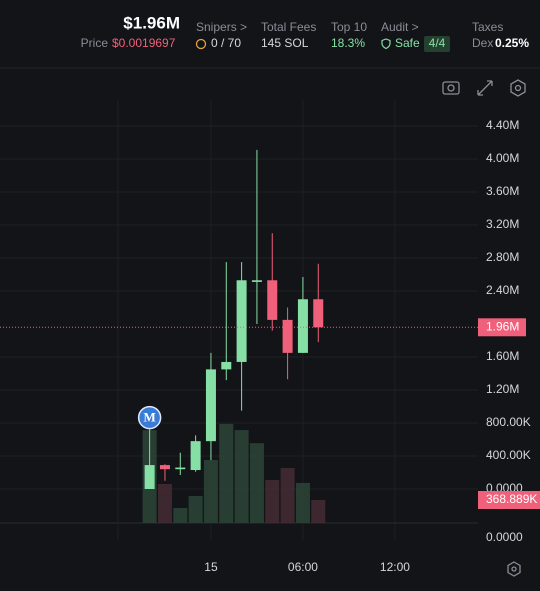 This screenshot has height=591, width=540. I want to click on audit-badge, so click(437, 44).